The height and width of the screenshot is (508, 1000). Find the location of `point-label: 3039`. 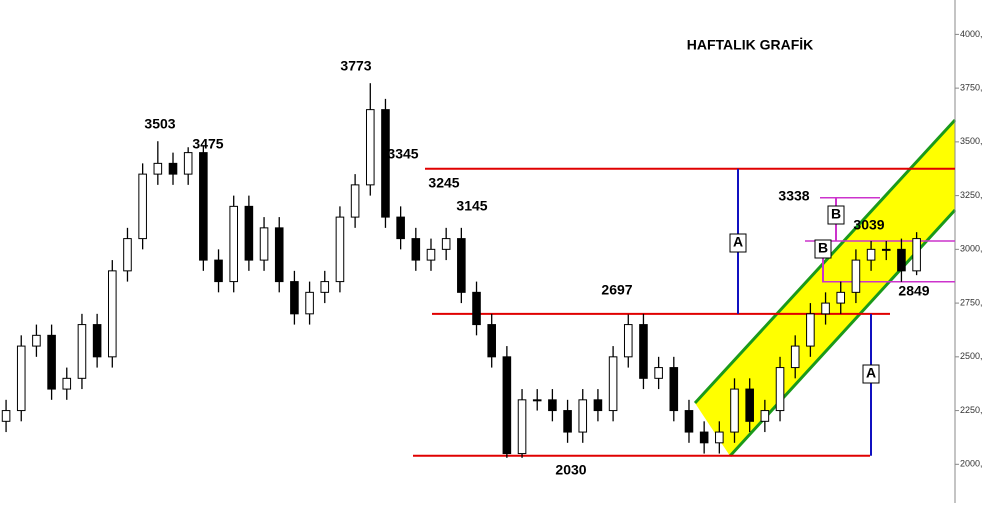

point-label: 3039 is located at coordinates (868, 225).